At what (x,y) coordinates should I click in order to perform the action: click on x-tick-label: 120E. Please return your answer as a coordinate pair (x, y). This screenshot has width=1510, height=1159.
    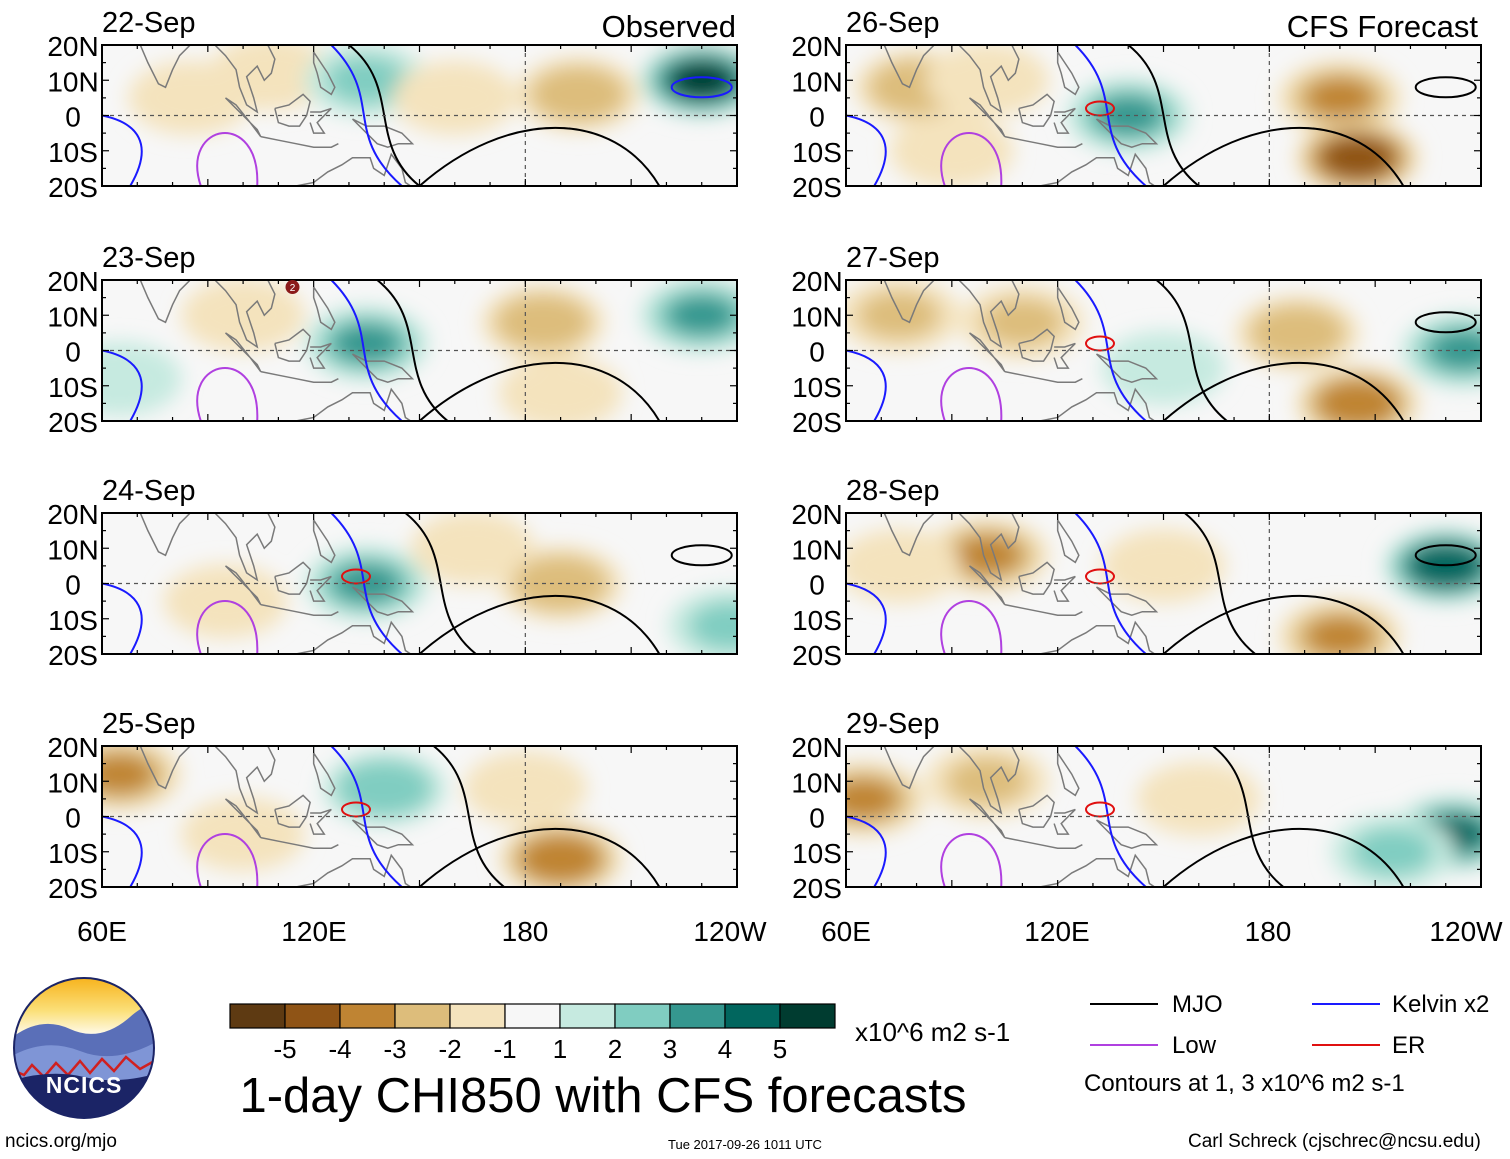
    Looking at the image, I should click on (313, 931).